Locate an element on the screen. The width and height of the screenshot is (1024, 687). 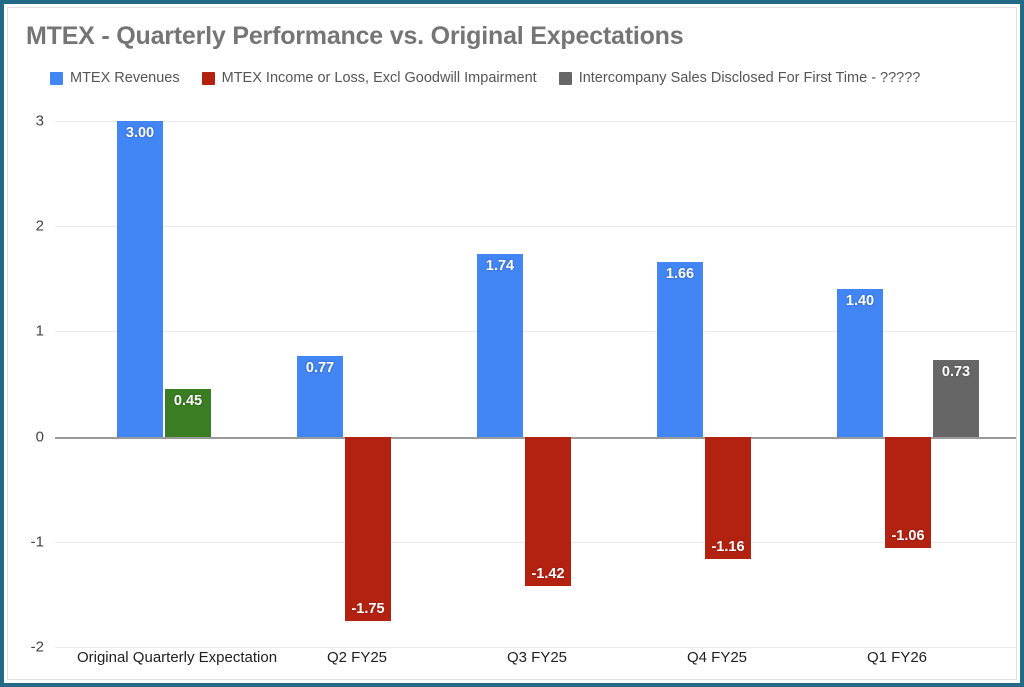
gridline: 3 is located at coordinates (526, 121).